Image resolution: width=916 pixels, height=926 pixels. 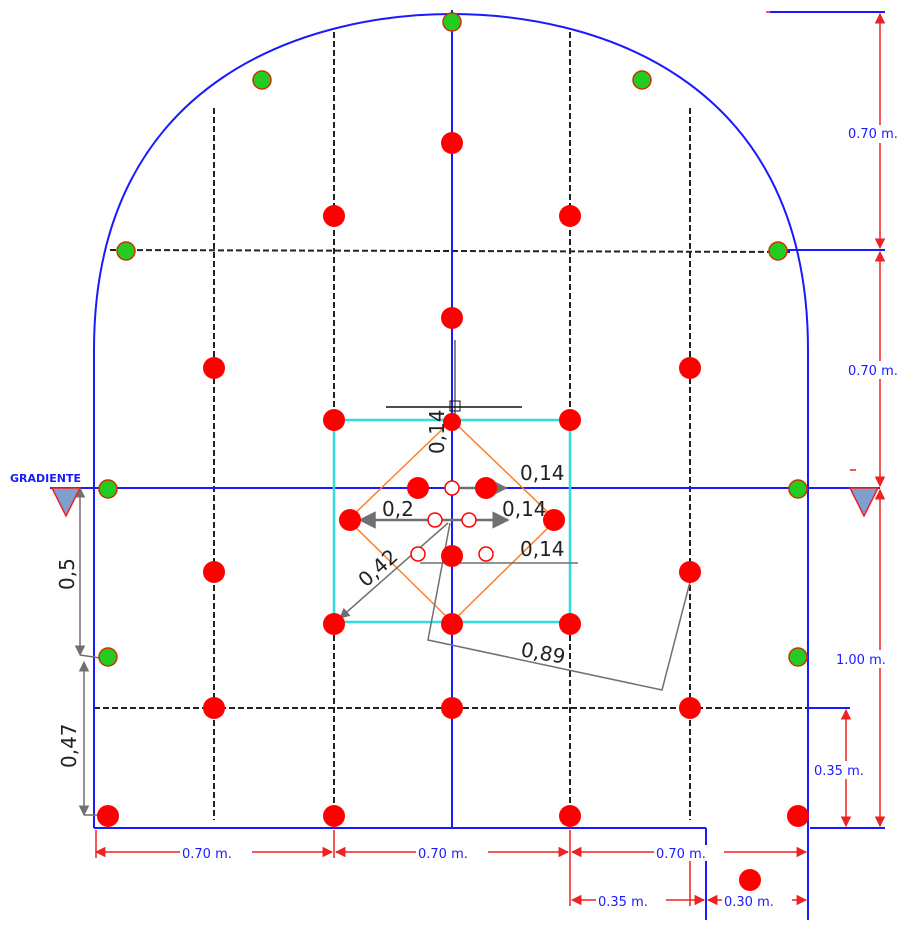 What do you see at coordinates (66, 502) in the screenshot?
I see `gradient-triangle-left` at bounding box center [66, 502].